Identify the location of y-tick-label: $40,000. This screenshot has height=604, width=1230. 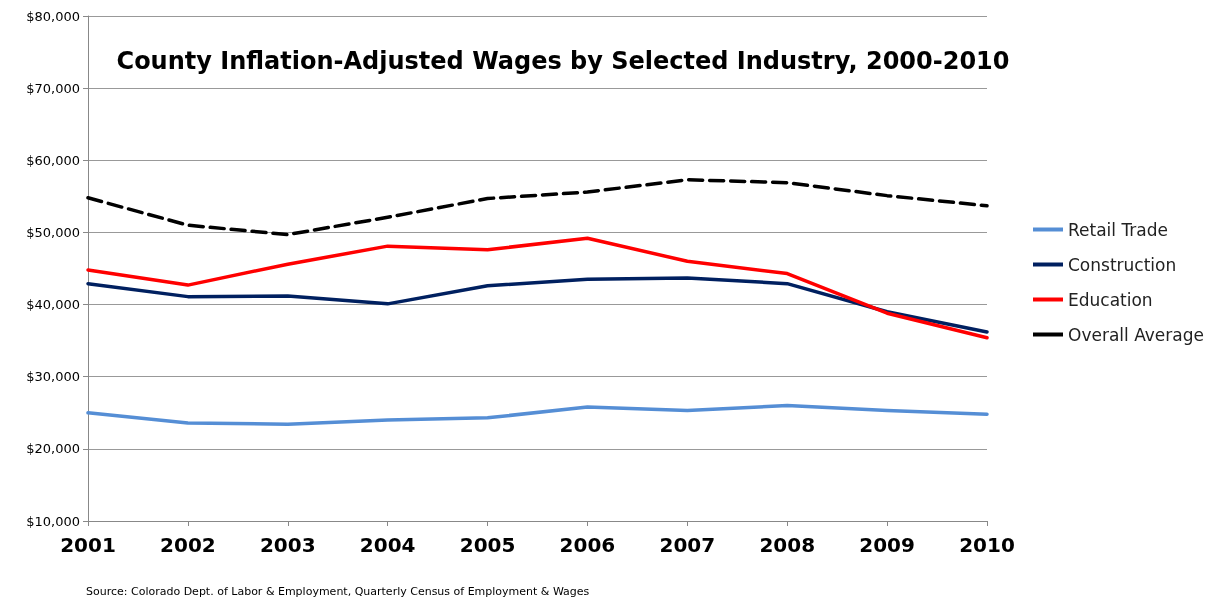
(53, 305).